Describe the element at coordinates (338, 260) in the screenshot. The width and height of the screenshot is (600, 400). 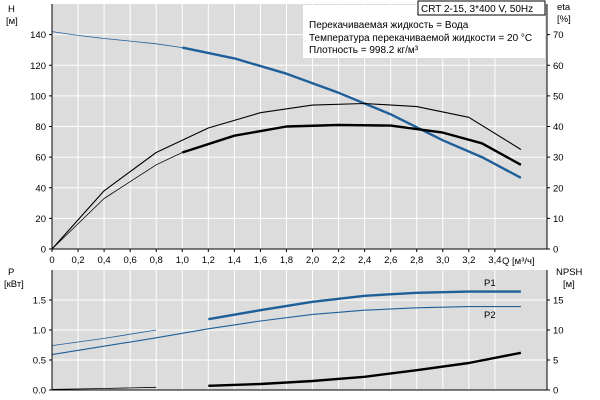
I see `x-tick-label: 2,2` at that location.